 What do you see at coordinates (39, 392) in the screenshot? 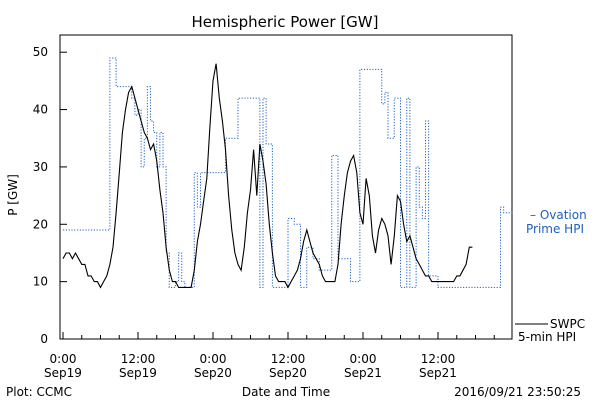
I see `plot-credit: Plot: CCMC` at bounding box center [39, 392].